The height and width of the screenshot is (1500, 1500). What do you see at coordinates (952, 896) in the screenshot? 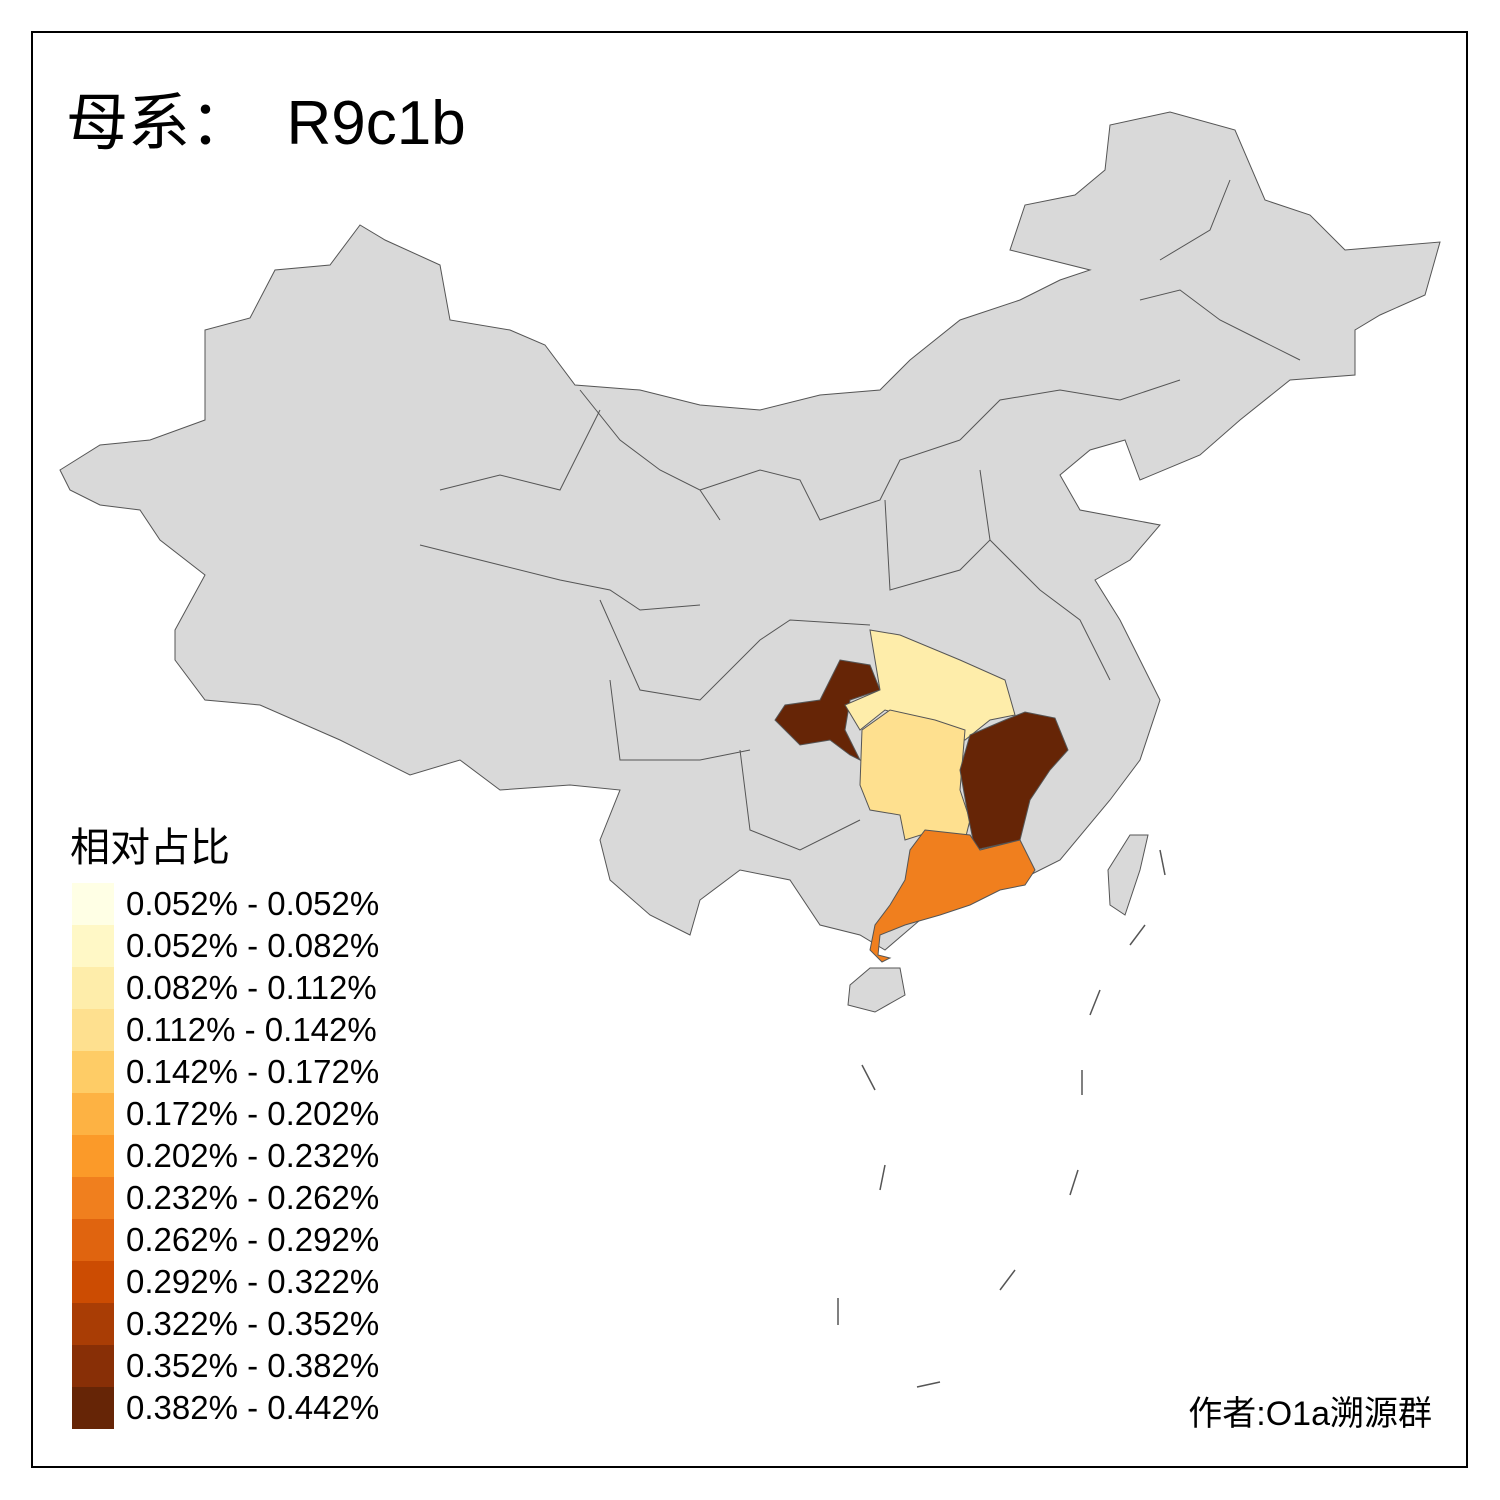
I see `region-guangdong` at bounding box center [952, 896].